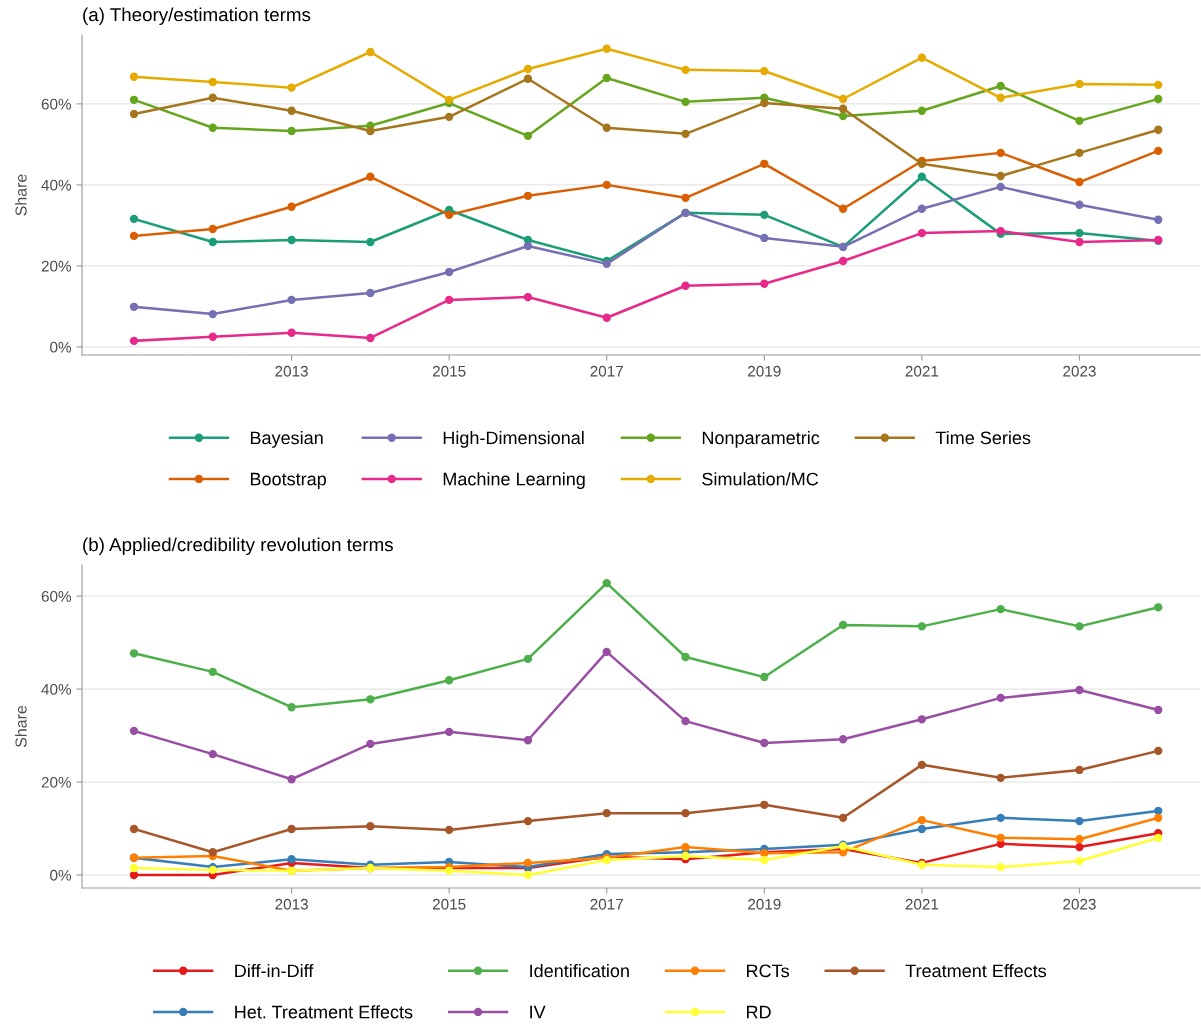 The image size is (1201, 1030). Describe the element at coordinates (768, 971) in the screenshot. I see `legend-label: RCTs` at that location.